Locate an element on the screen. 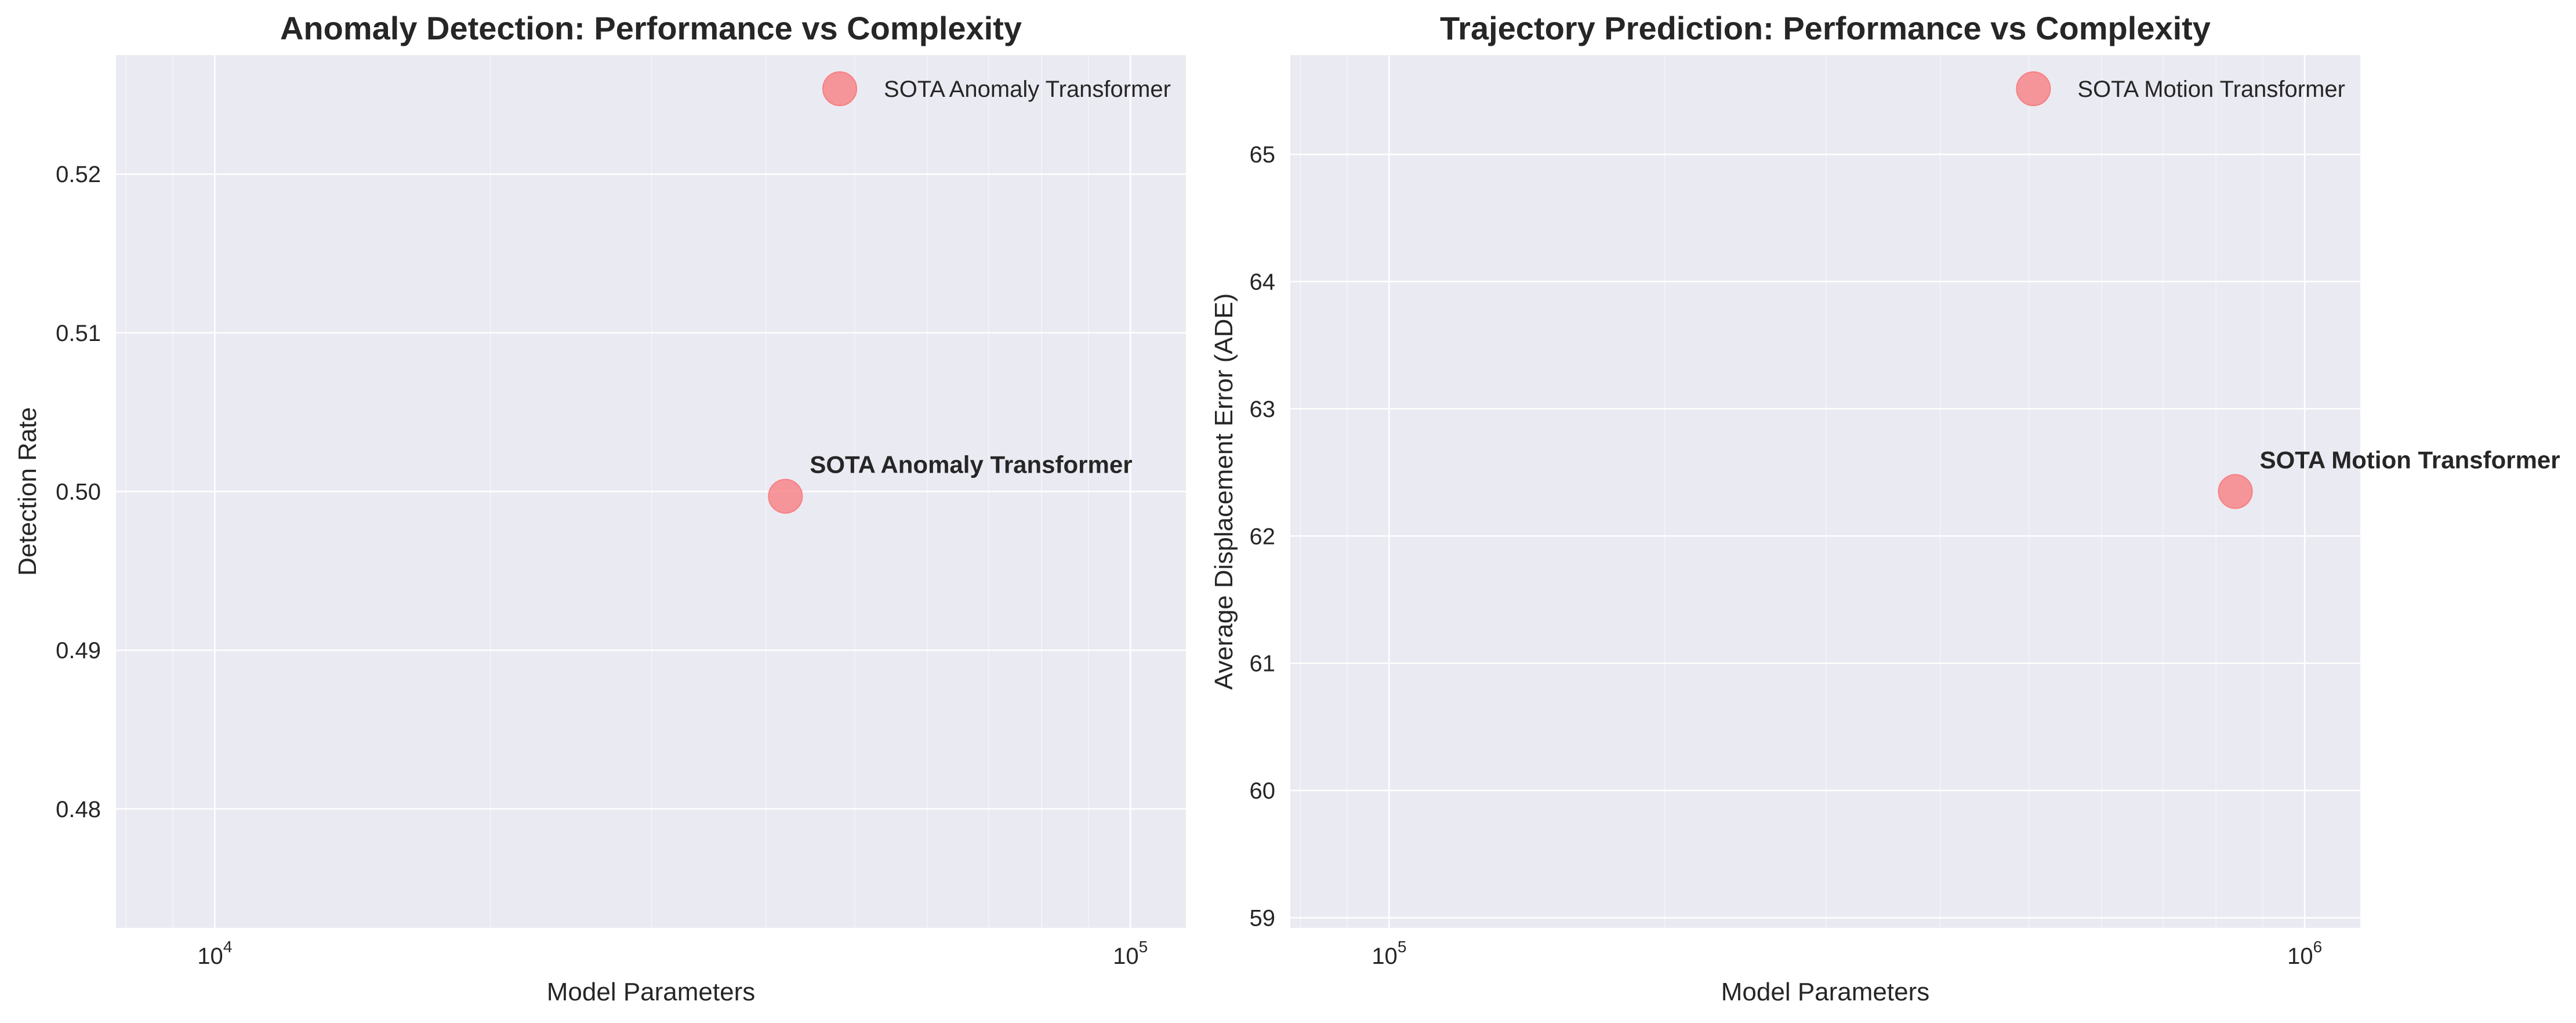  legend-label: SOTA Motion Transformer is located at coordinates (2211, 90).